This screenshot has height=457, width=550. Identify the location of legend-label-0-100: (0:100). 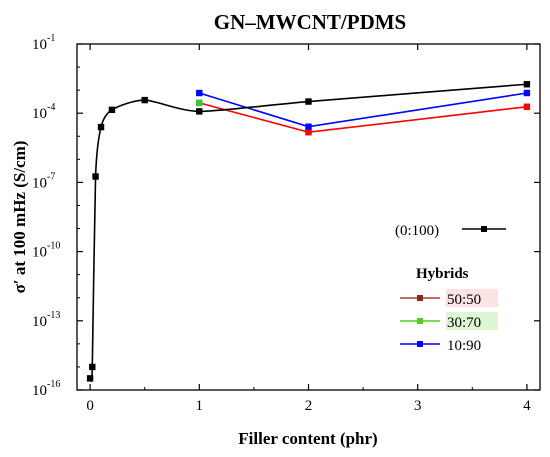
(417, 231).